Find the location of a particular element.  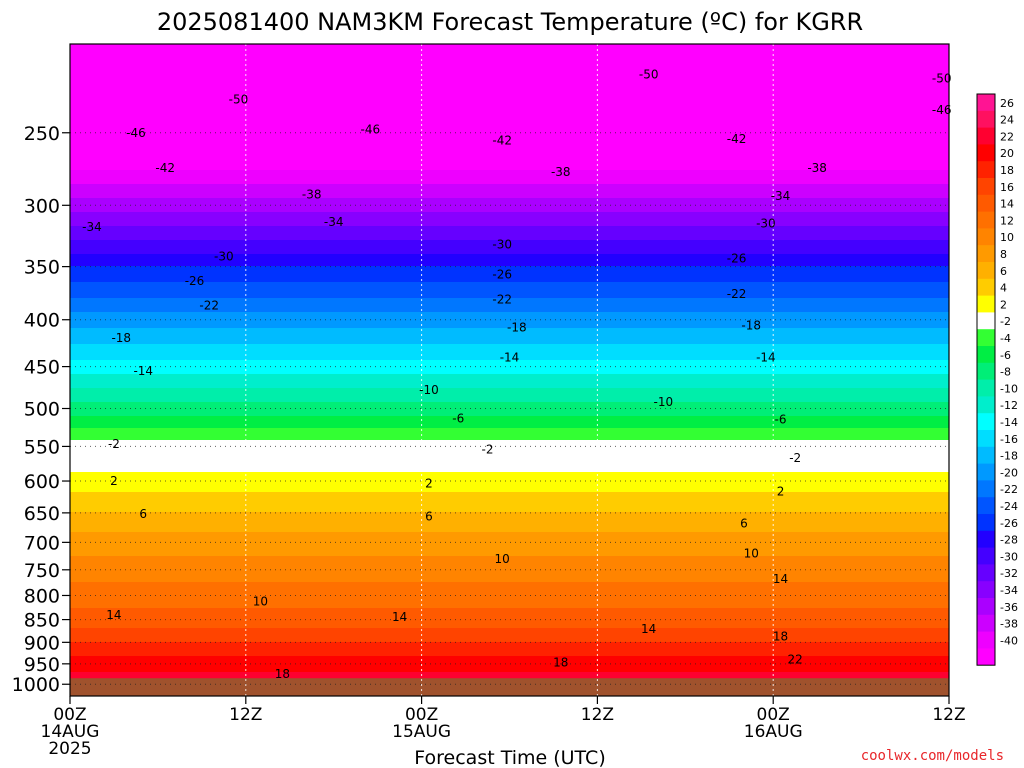

colorbar-label: -30 is located at coordinates (1009, 556).